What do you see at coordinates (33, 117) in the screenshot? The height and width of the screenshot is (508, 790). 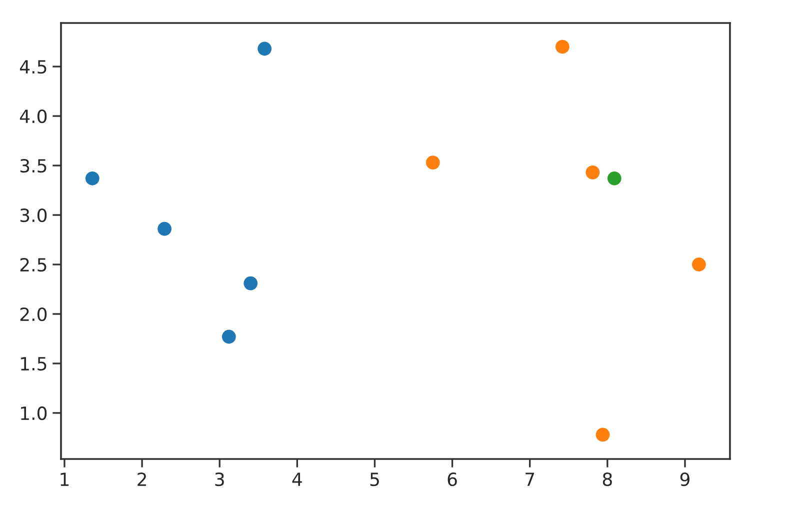 I see `y-tick-label: 4.0` at bounding box center [33, 117].